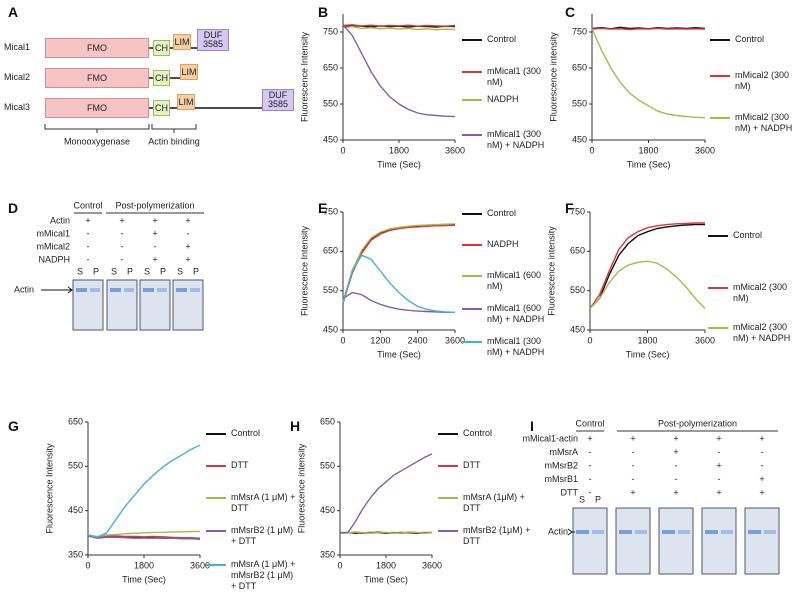 The height and width of the screenshot is (603, 800). Describe the element at coordinates (53, 246) in the screenshot. I see `row-label: mMical2` at that location.